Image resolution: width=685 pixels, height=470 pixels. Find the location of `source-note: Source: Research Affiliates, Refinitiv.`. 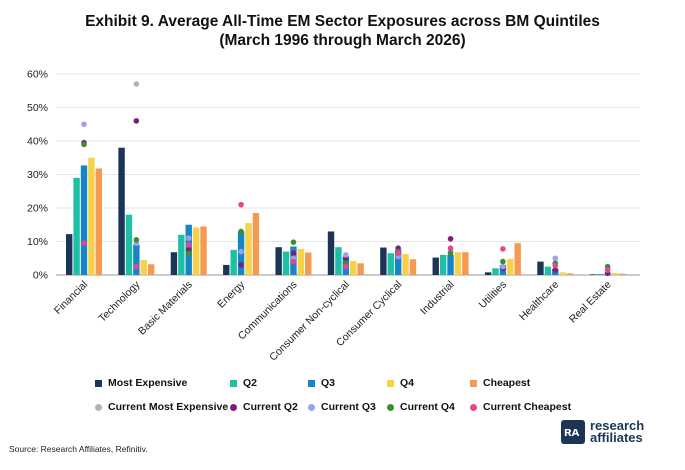

source-note: Source: Research Affiliates, Refinitiv. is located at coordinates (78, 449).